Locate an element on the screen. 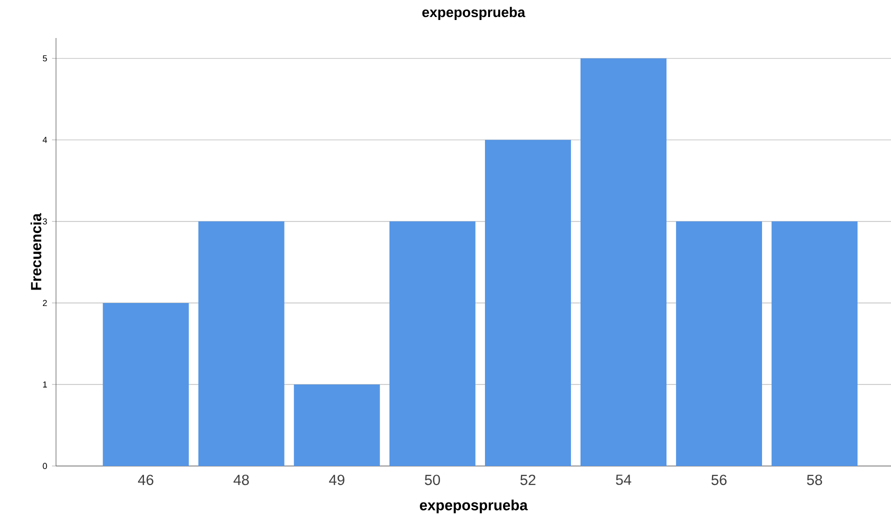  x-tick-label: 50 is located at coordinates (432, 480).